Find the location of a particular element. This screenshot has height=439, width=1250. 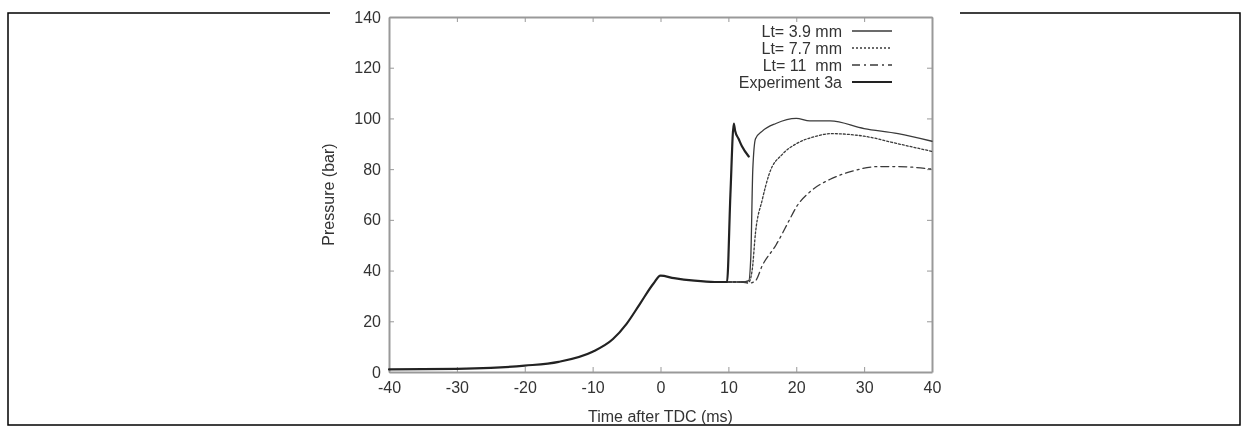

x-tick-label: 0 is located at coordinates (661, 388).